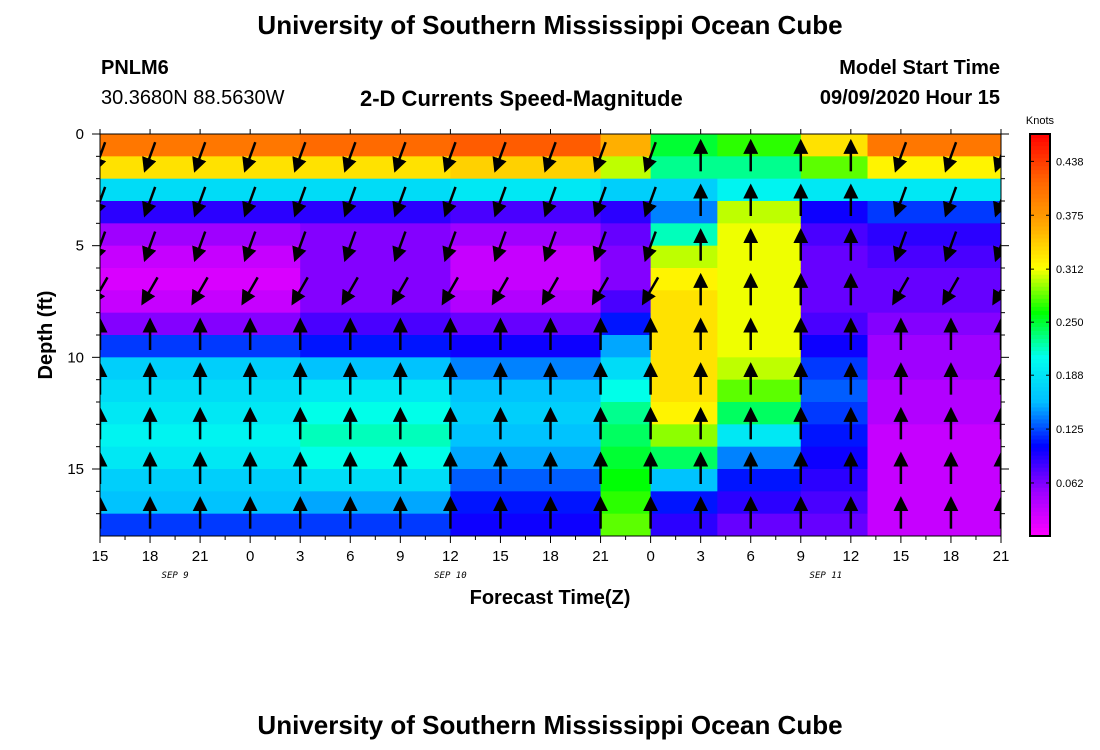 The image size is (1100, 750). What do you see at coordinates (249, 202) in the screenshot?
I see `vector-arrow-h3-d1` at bounding box center [249, 202].